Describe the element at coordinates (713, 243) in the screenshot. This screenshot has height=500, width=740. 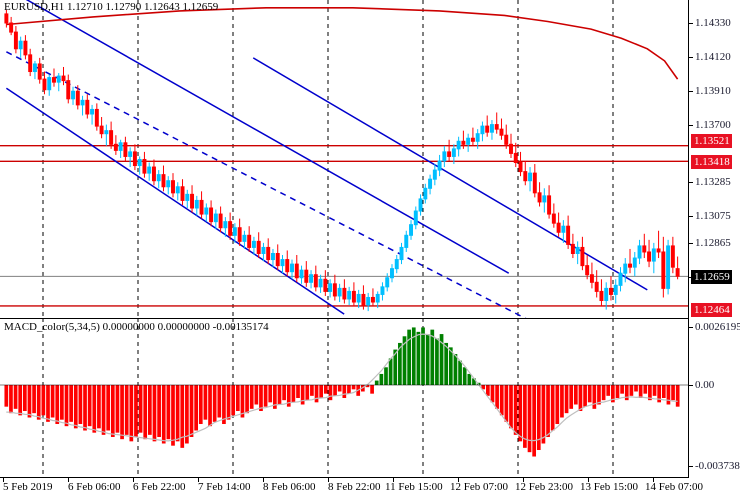
I see `price-axis-label: 1.12865` at that location.